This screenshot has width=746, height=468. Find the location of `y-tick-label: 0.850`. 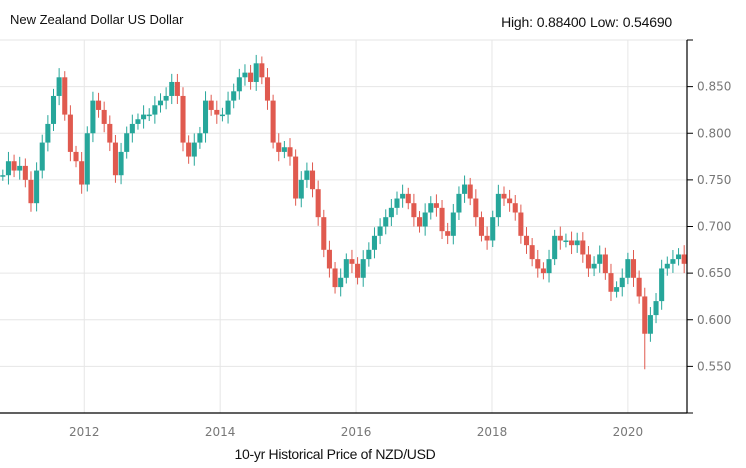

y-tick-label: 0.850 is located at coordinates (714, 87).